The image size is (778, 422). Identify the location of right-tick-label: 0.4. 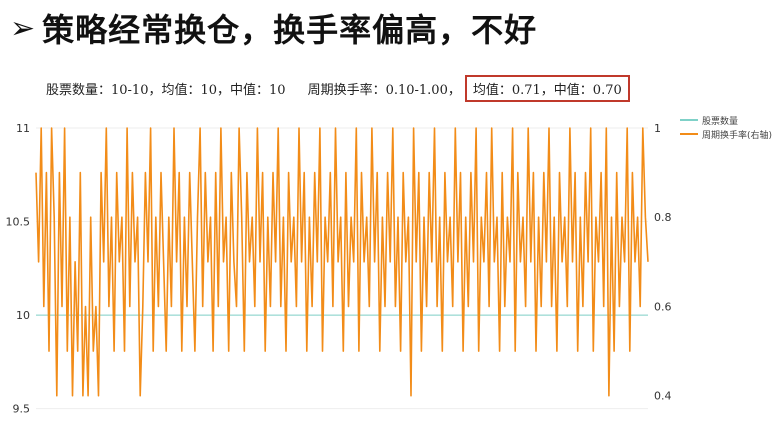
(663, 396).